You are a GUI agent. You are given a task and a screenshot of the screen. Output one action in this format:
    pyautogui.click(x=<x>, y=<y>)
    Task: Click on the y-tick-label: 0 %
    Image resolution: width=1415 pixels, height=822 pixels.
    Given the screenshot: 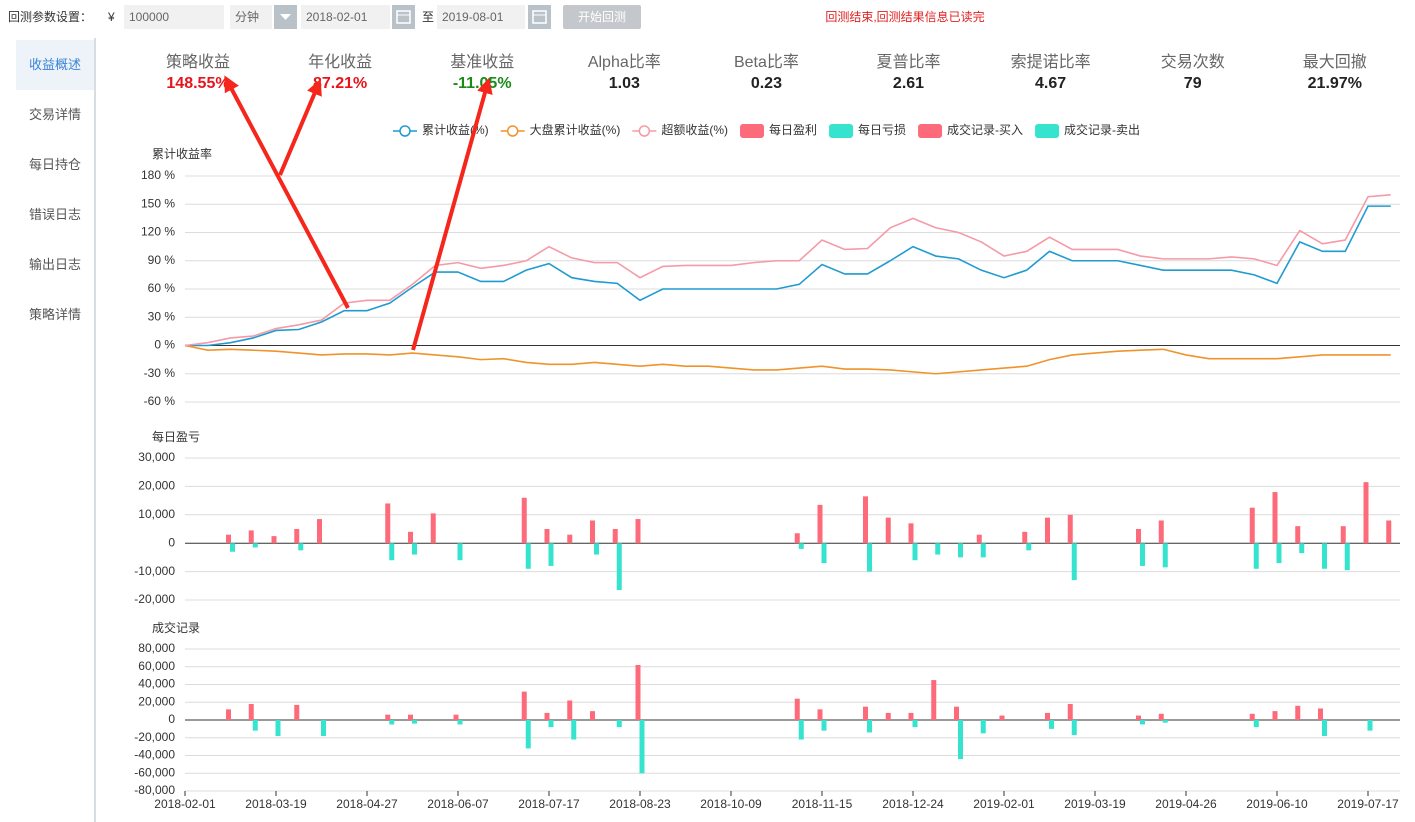 What is the action you would take?
    pyautogui.click(x=164, y=345)
    